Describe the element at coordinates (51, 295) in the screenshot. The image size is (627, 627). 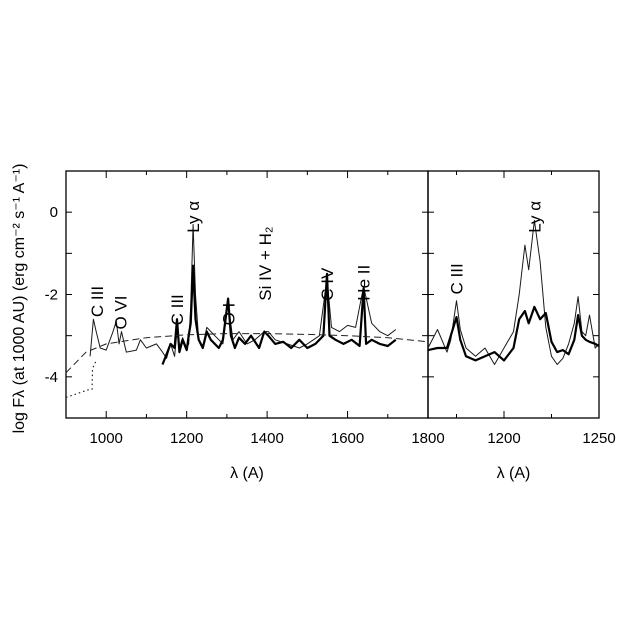
I see `y-tick-label: -2` at that location.